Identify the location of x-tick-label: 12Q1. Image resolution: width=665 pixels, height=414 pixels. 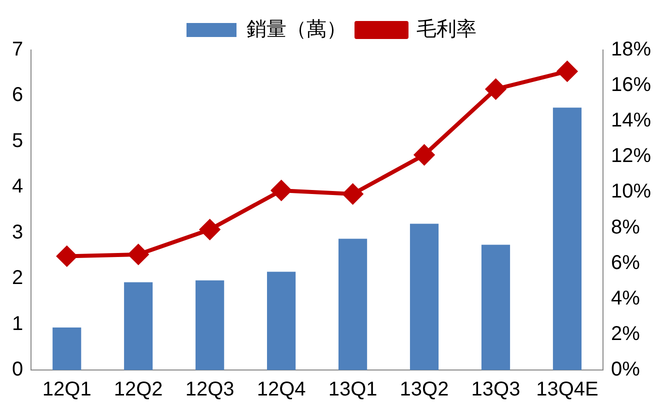
(67, 389).